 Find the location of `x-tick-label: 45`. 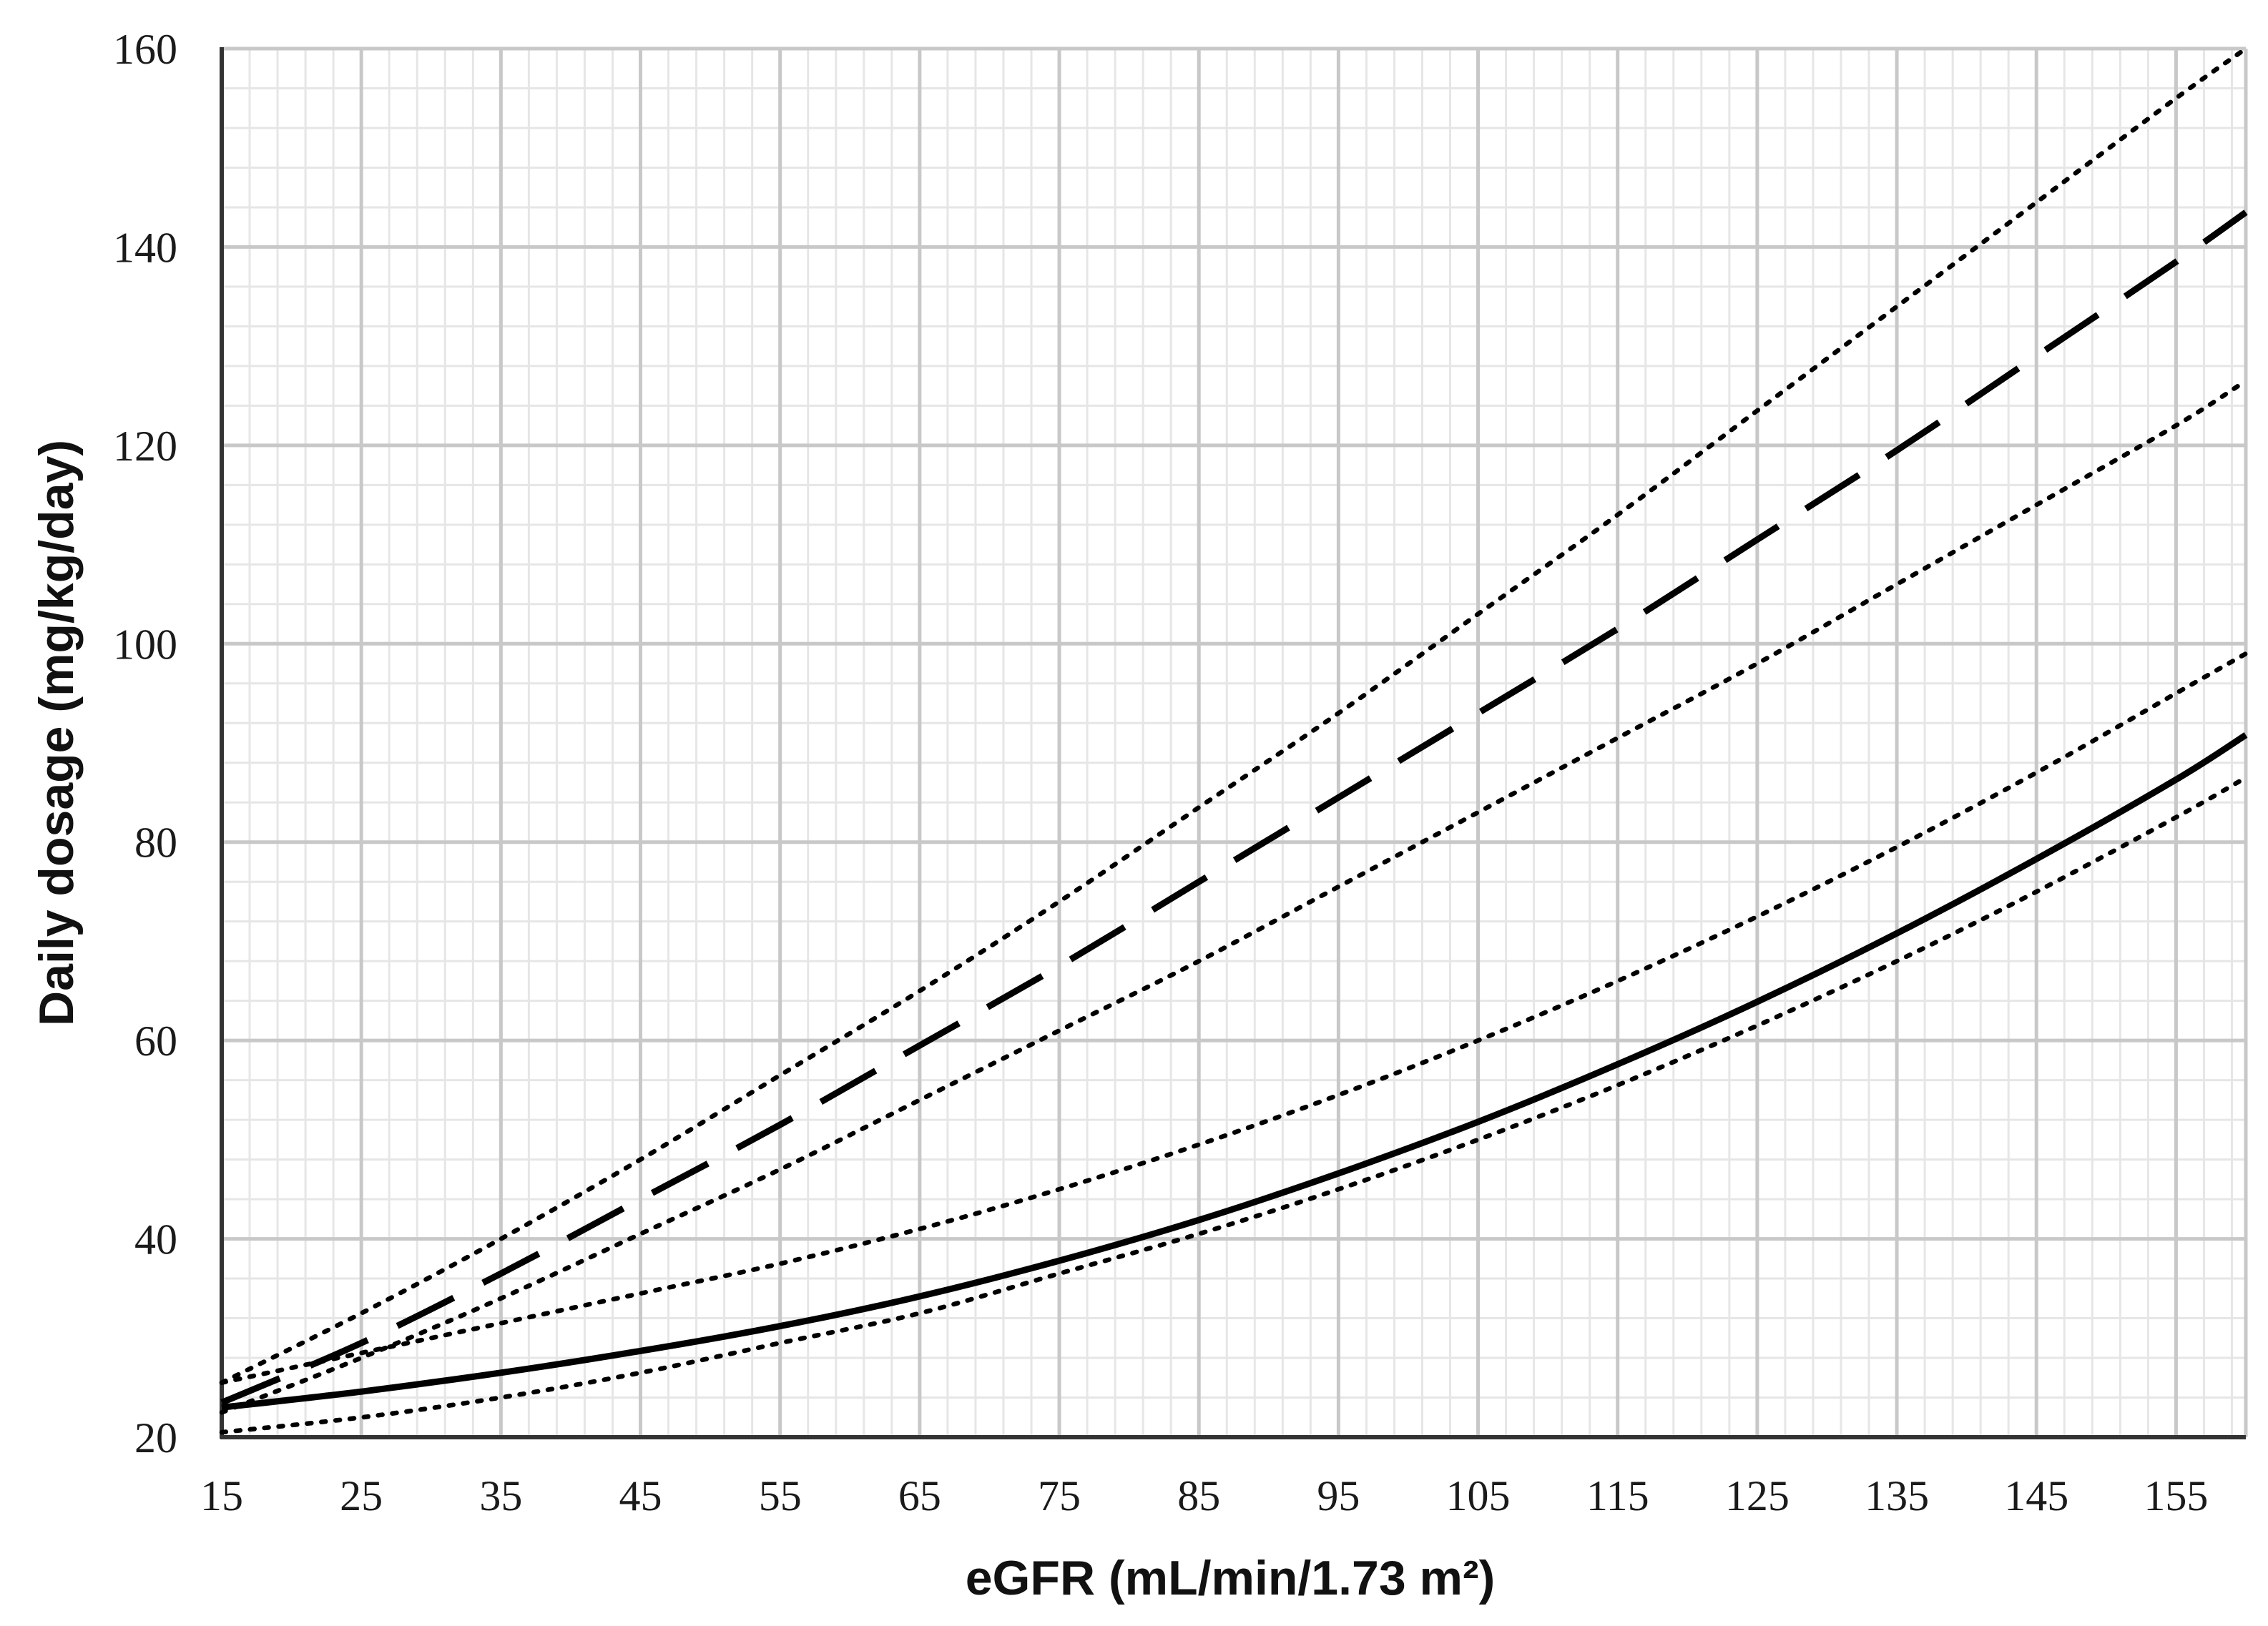

x-tick-label: 45 is located at coordinates (640, 1495).